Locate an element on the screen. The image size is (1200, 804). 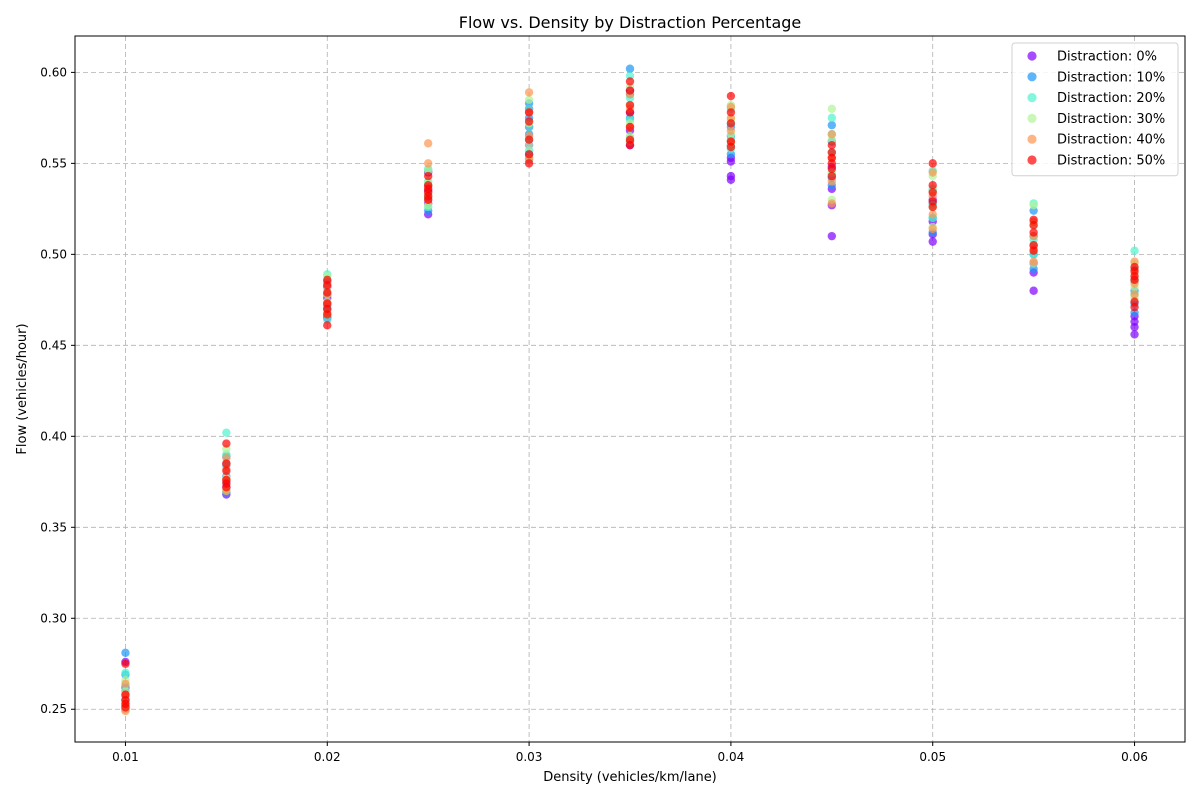
y-tick-label: 0.35 is located at coordinates (53, 527).